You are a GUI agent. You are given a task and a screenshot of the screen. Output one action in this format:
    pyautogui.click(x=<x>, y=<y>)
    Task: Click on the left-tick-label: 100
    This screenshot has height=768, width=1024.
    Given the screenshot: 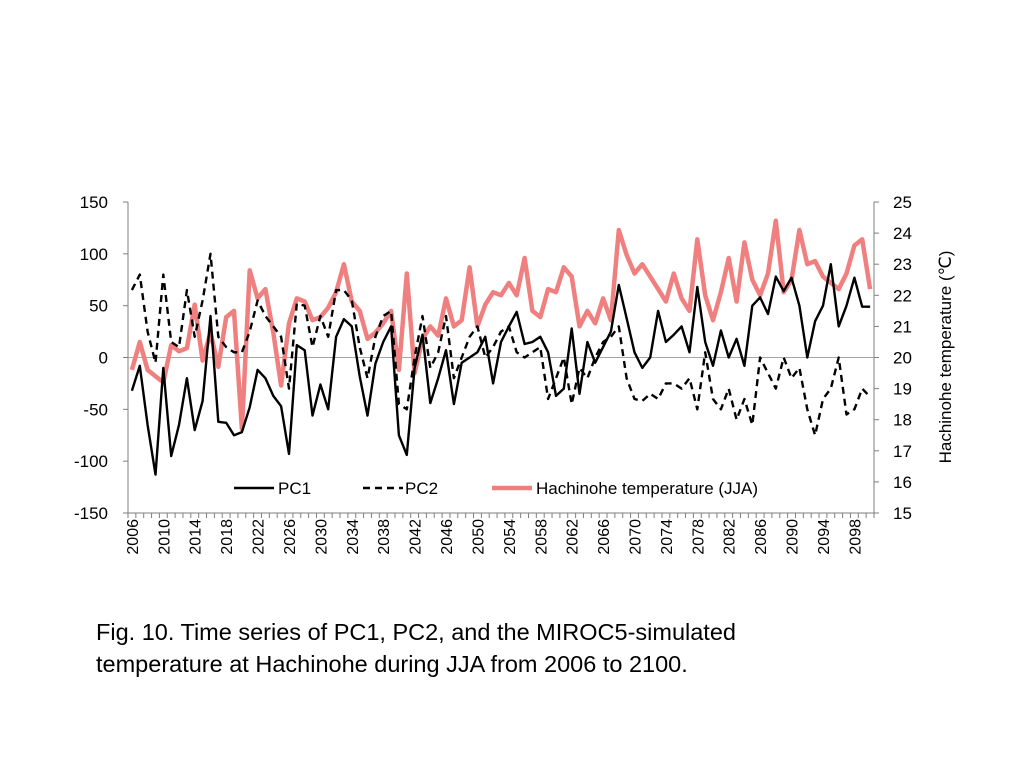 What is the action you would take?
    pyautogui.click(x=94, y=254)
    